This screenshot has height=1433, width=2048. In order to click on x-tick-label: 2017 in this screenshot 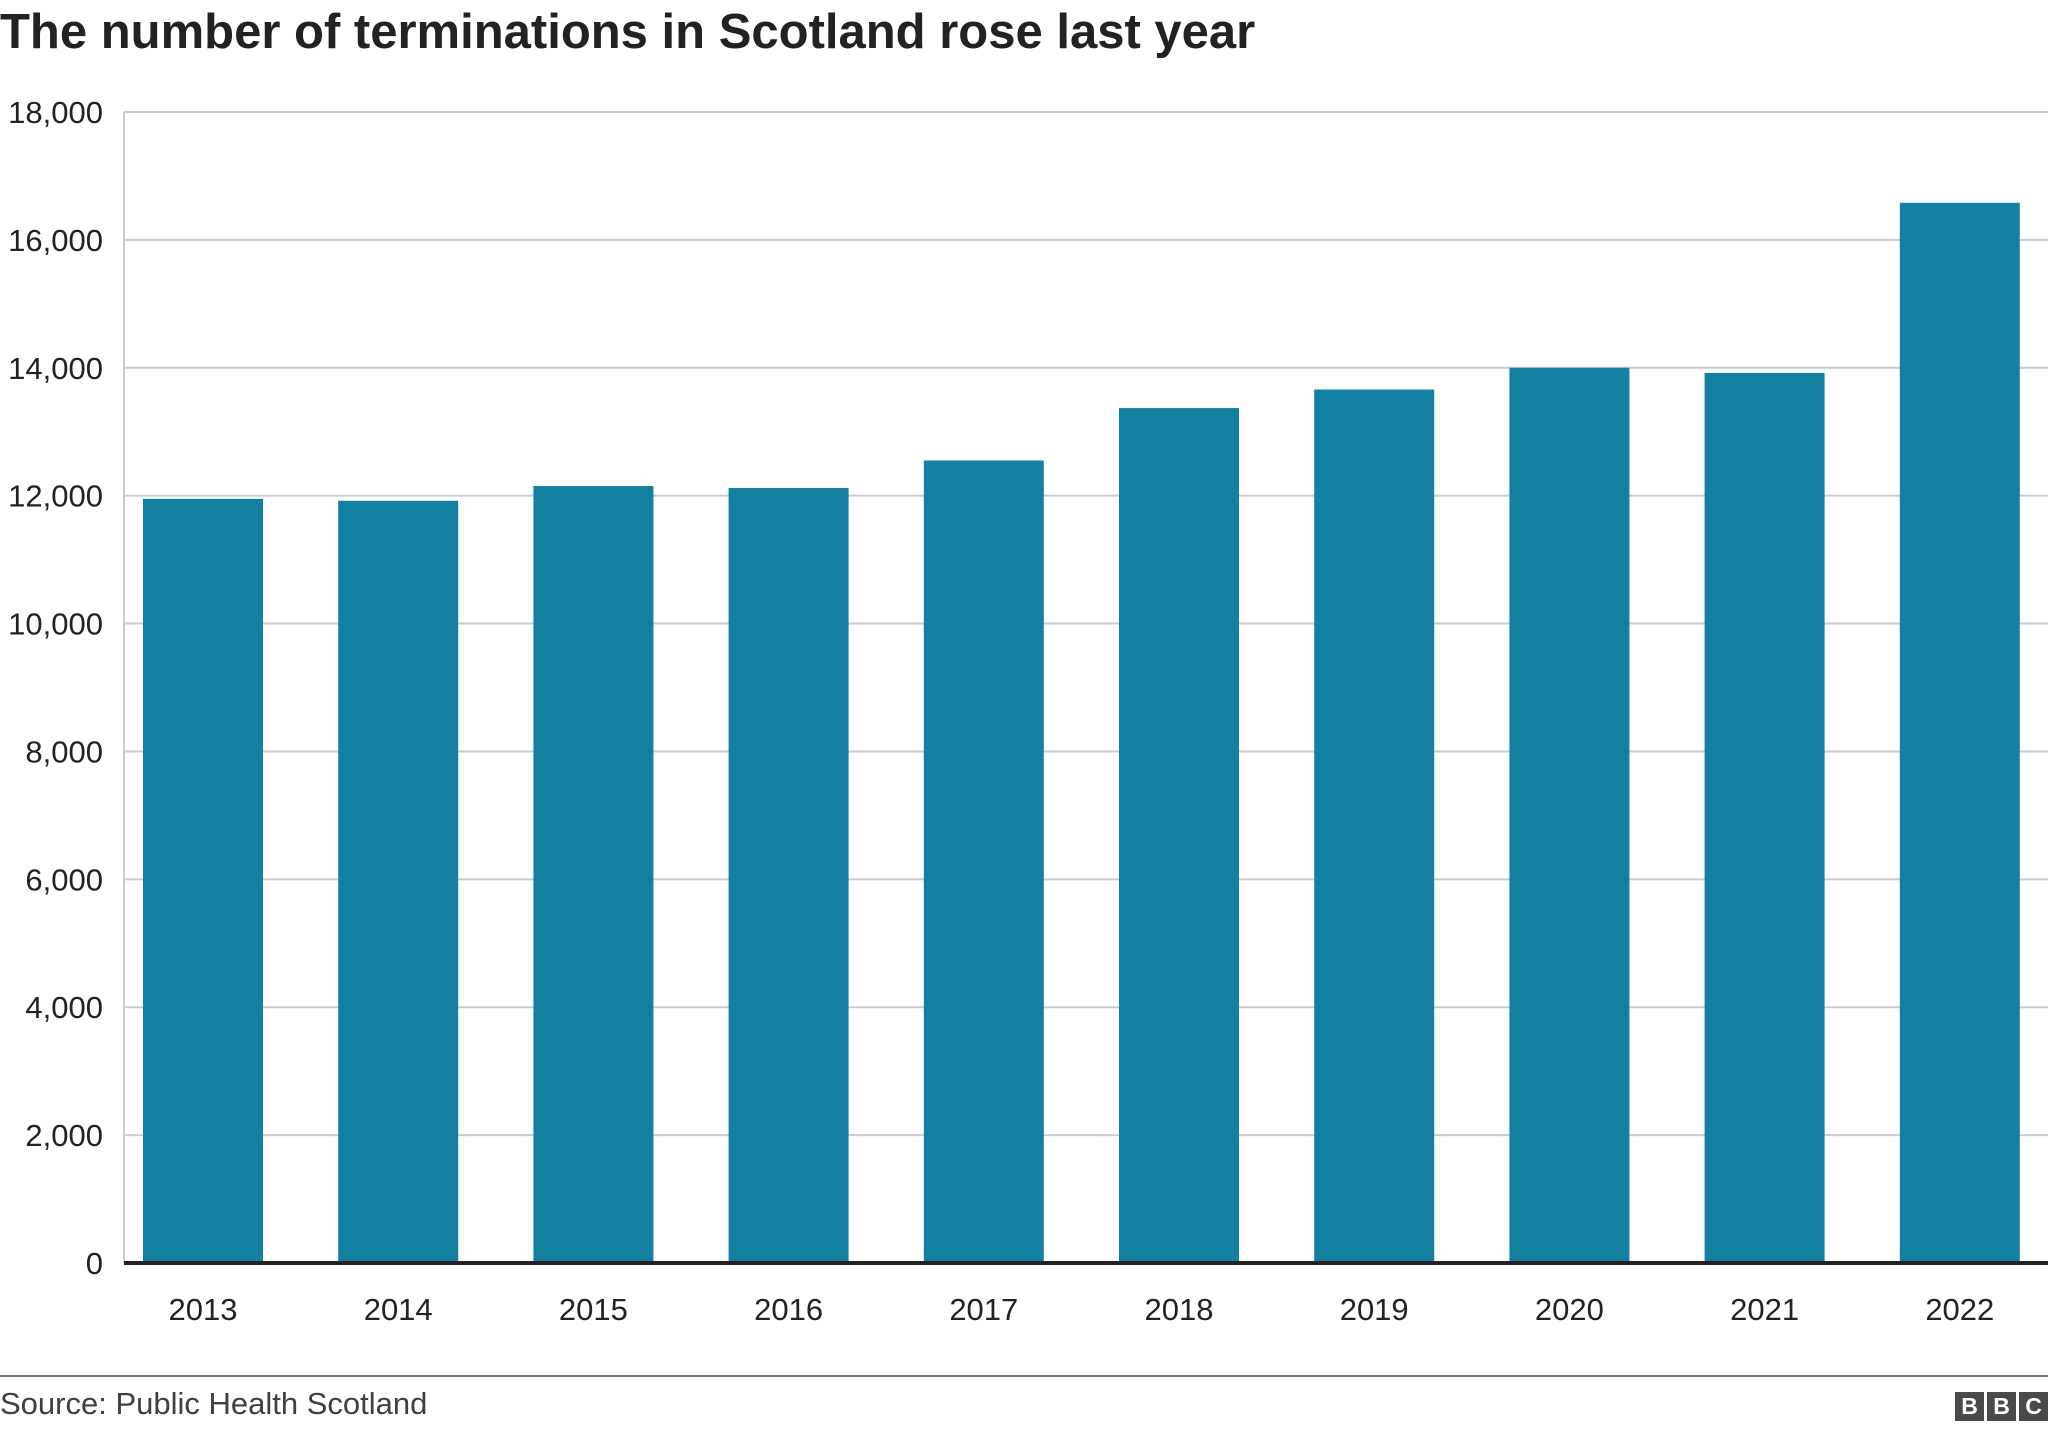, I will do `click(983, 1309)`.